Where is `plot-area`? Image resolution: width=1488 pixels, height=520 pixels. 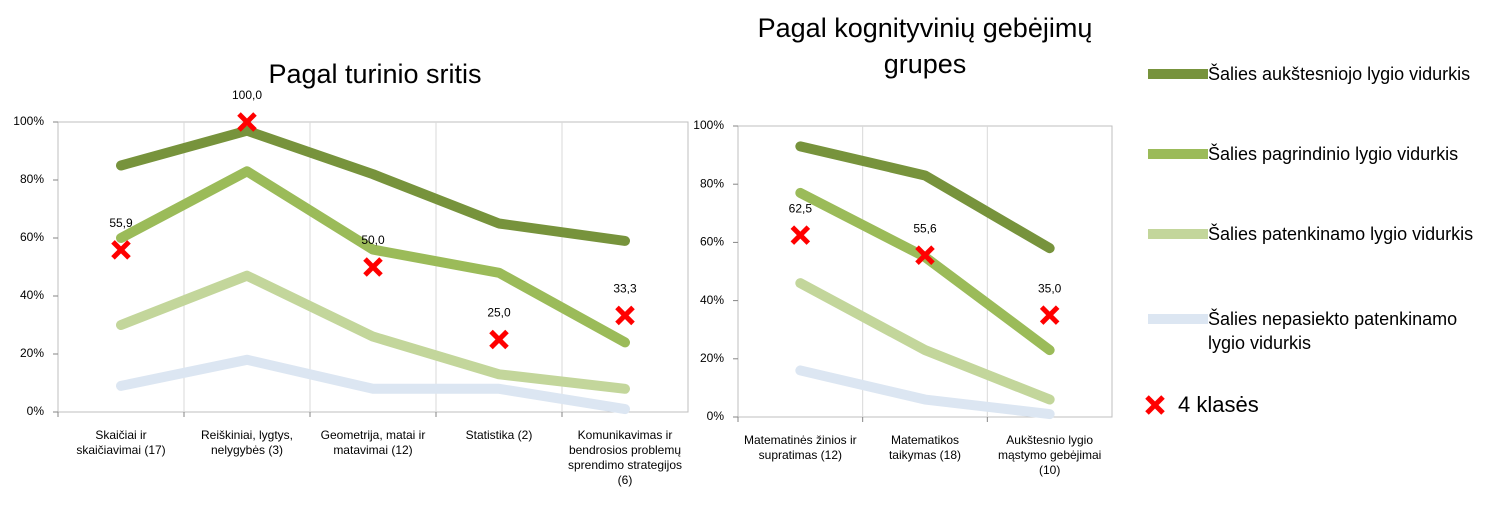 plot-area is located at coordinates (925, 271).